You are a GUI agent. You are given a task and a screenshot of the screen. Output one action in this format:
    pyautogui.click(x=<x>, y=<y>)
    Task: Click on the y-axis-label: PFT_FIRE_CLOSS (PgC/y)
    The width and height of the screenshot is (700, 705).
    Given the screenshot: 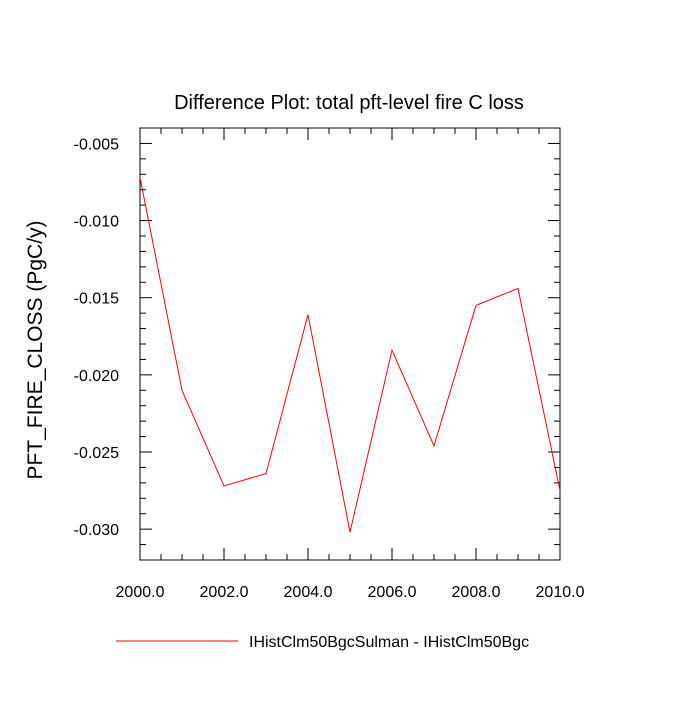 What is the action you would take?
    pyautogui.click(x=35, y=349)
    